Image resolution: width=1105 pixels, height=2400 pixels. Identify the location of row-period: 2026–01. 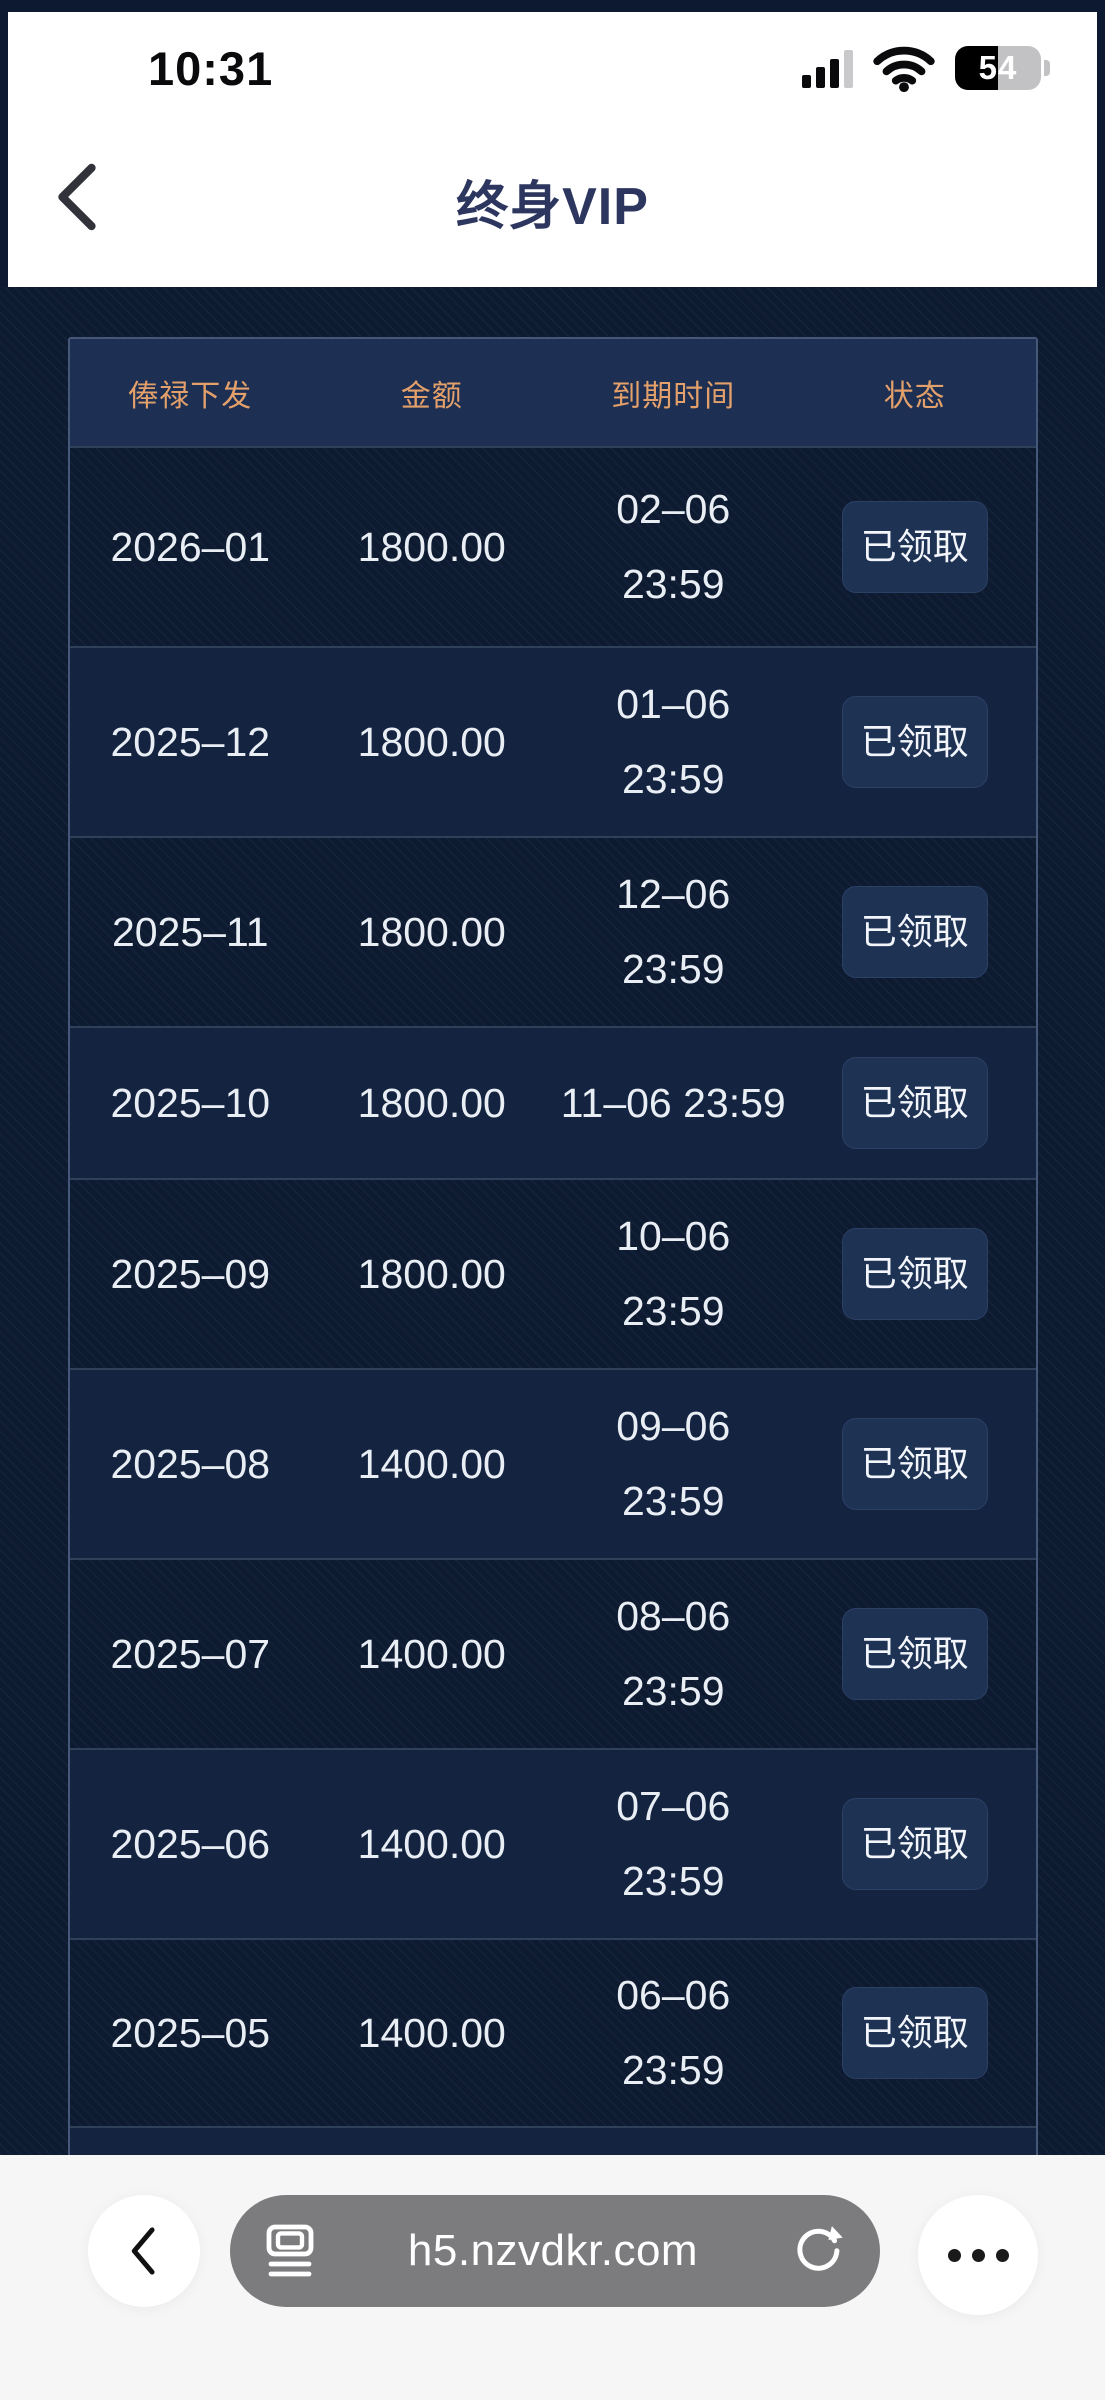
(190, 546).